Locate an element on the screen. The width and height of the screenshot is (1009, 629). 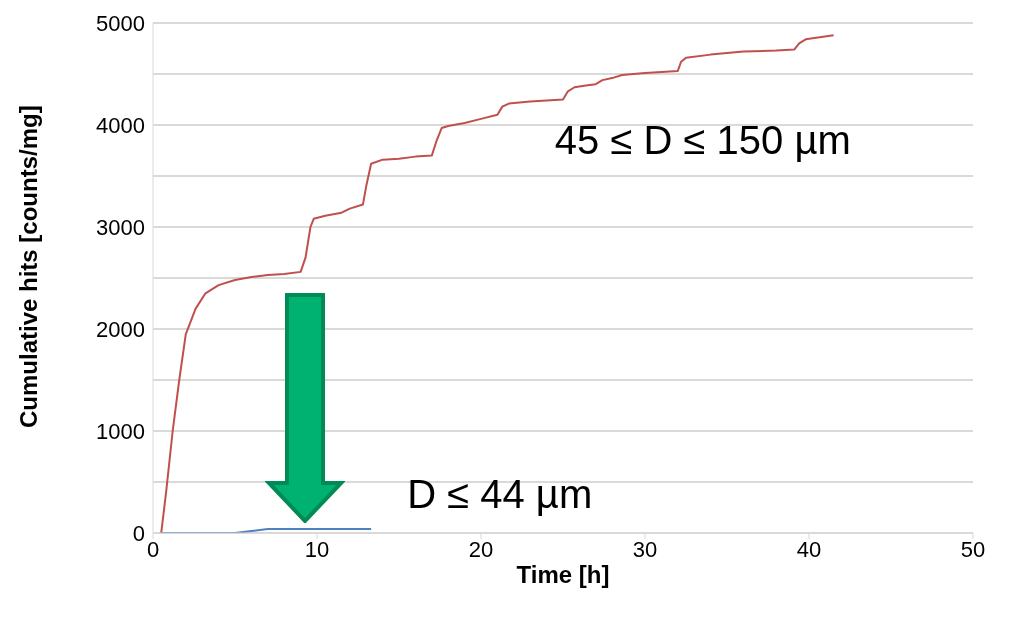
y-tick-label: 0 is located at coordinates (138, 533).